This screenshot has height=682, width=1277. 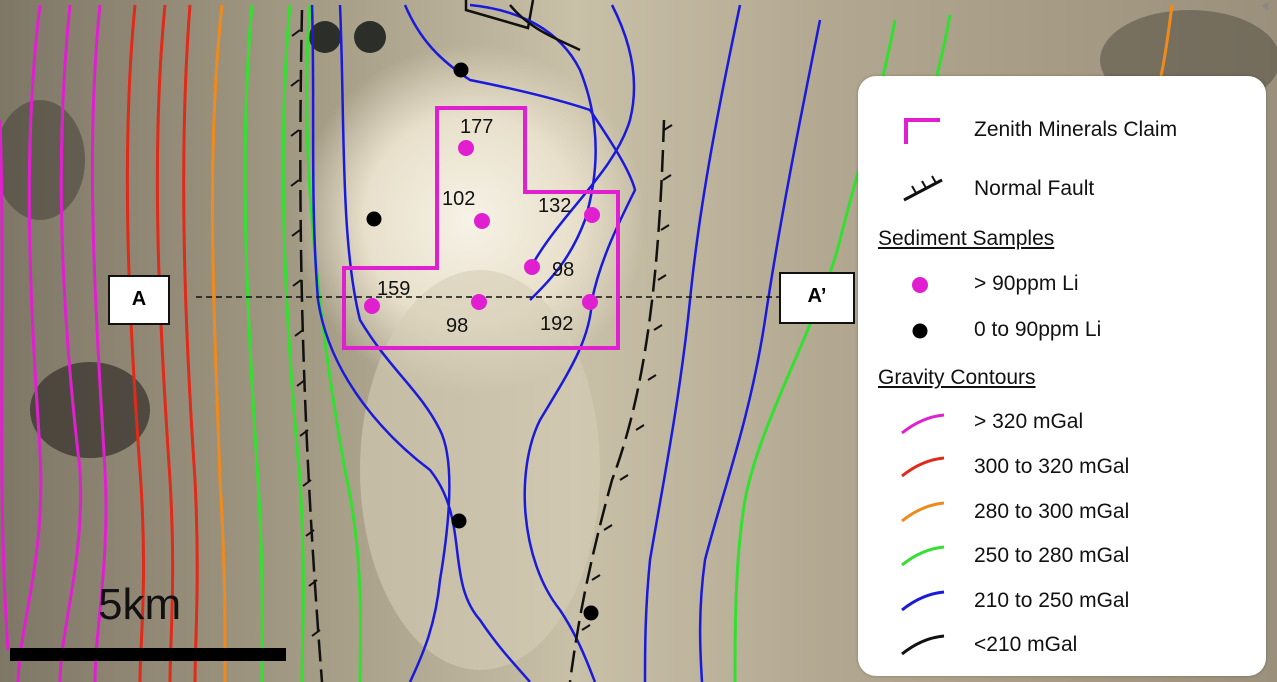 I want to click on legend-contour-label: 210 to 250 mGal, so click(x=1052, y=600).